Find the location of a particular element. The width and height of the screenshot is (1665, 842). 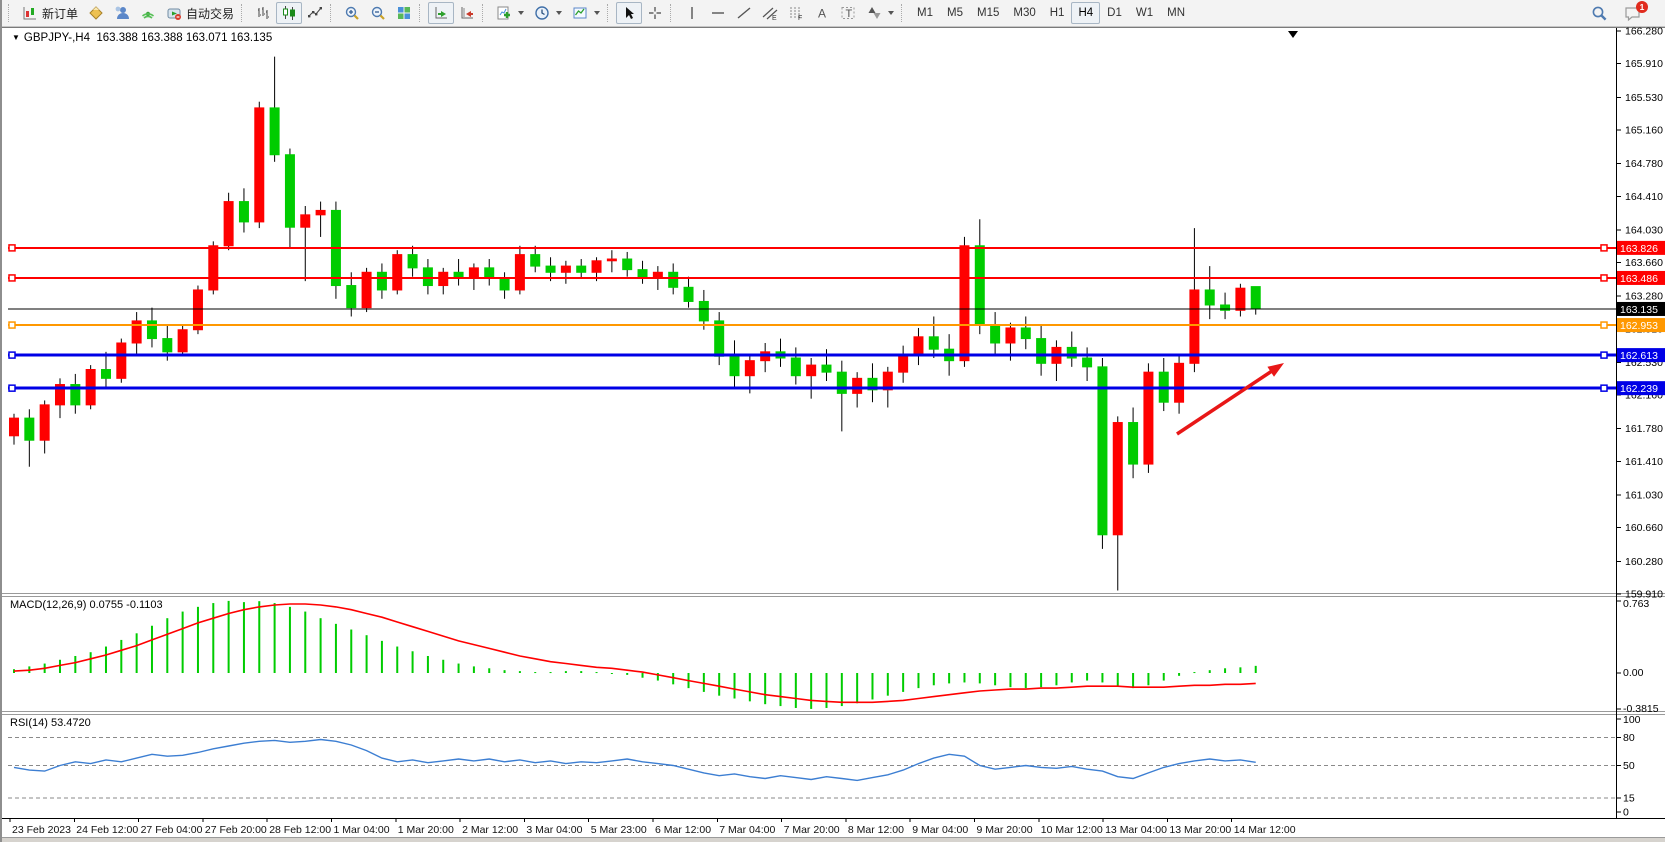

svg-text: -0.3815 is located at coordinates (1641, 709).